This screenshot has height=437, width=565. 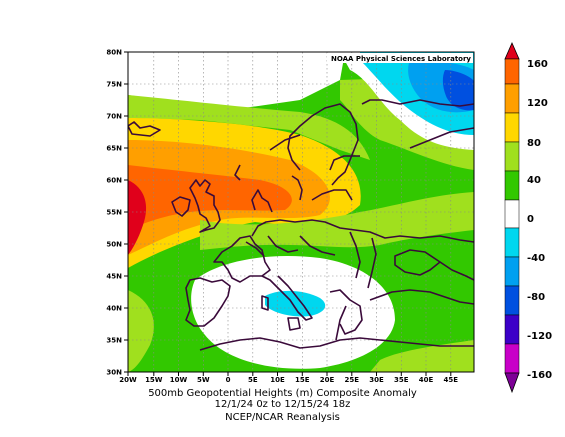 What do you see at coordinates (114, 309) in the screenshot?
I see `lat-label: 40N` at bounding box center [114, 309].